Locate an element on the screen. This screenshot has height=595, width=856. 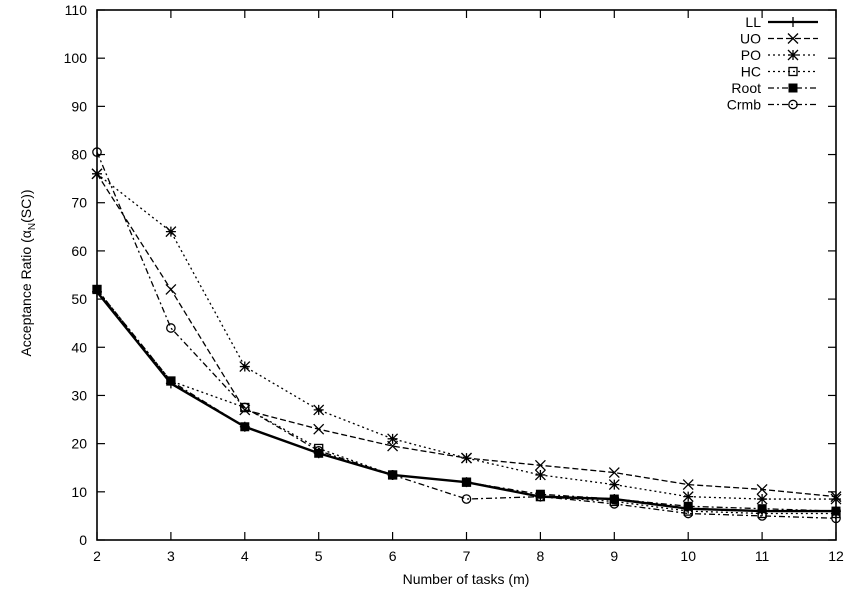
x-tick-label: 5 is located at coordinates (319, 556).